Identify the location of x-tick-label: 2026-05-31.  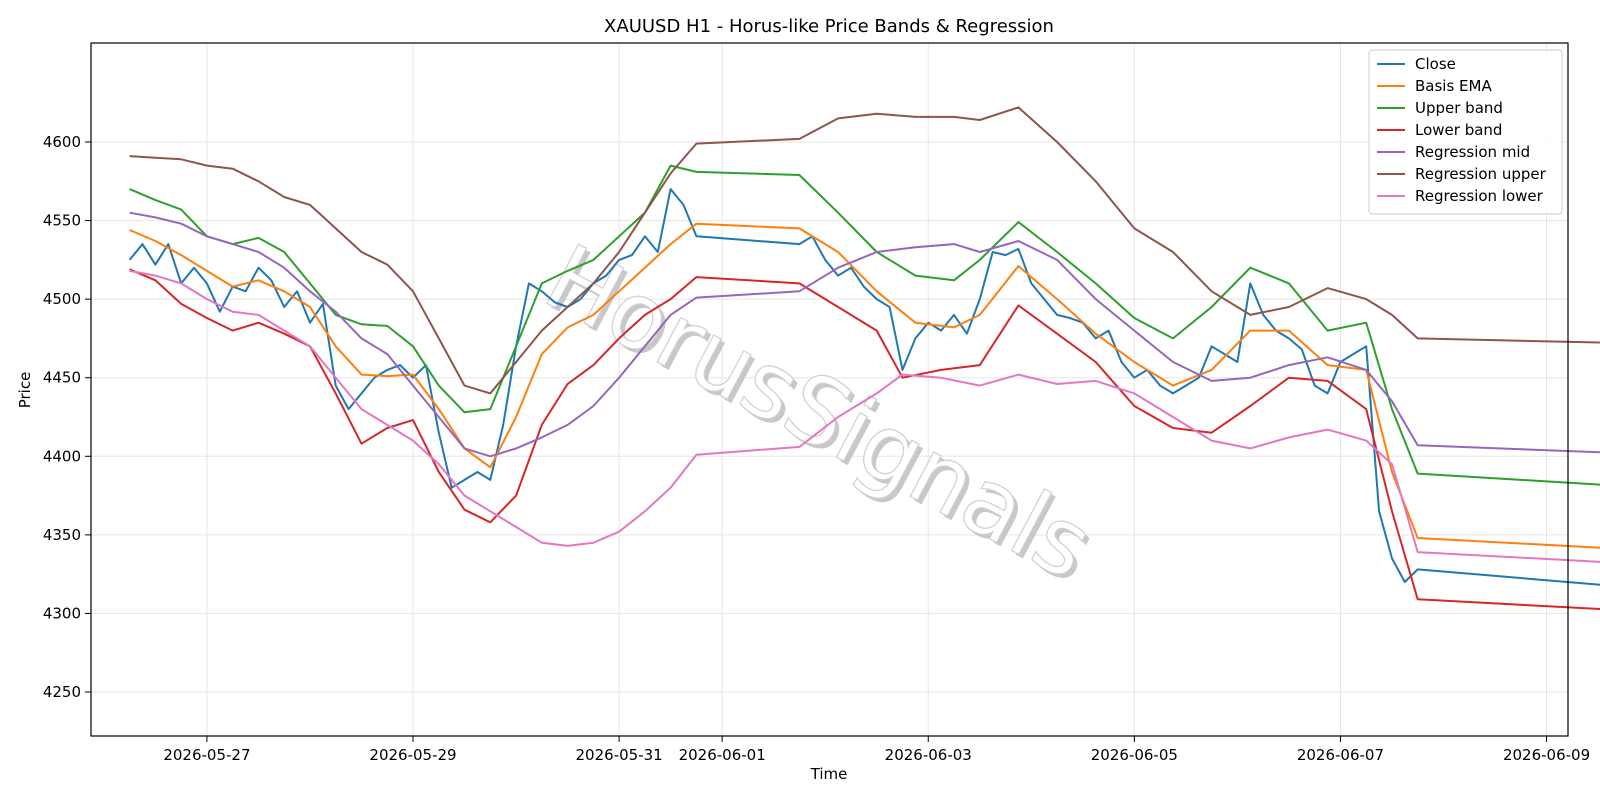
(619, 755).